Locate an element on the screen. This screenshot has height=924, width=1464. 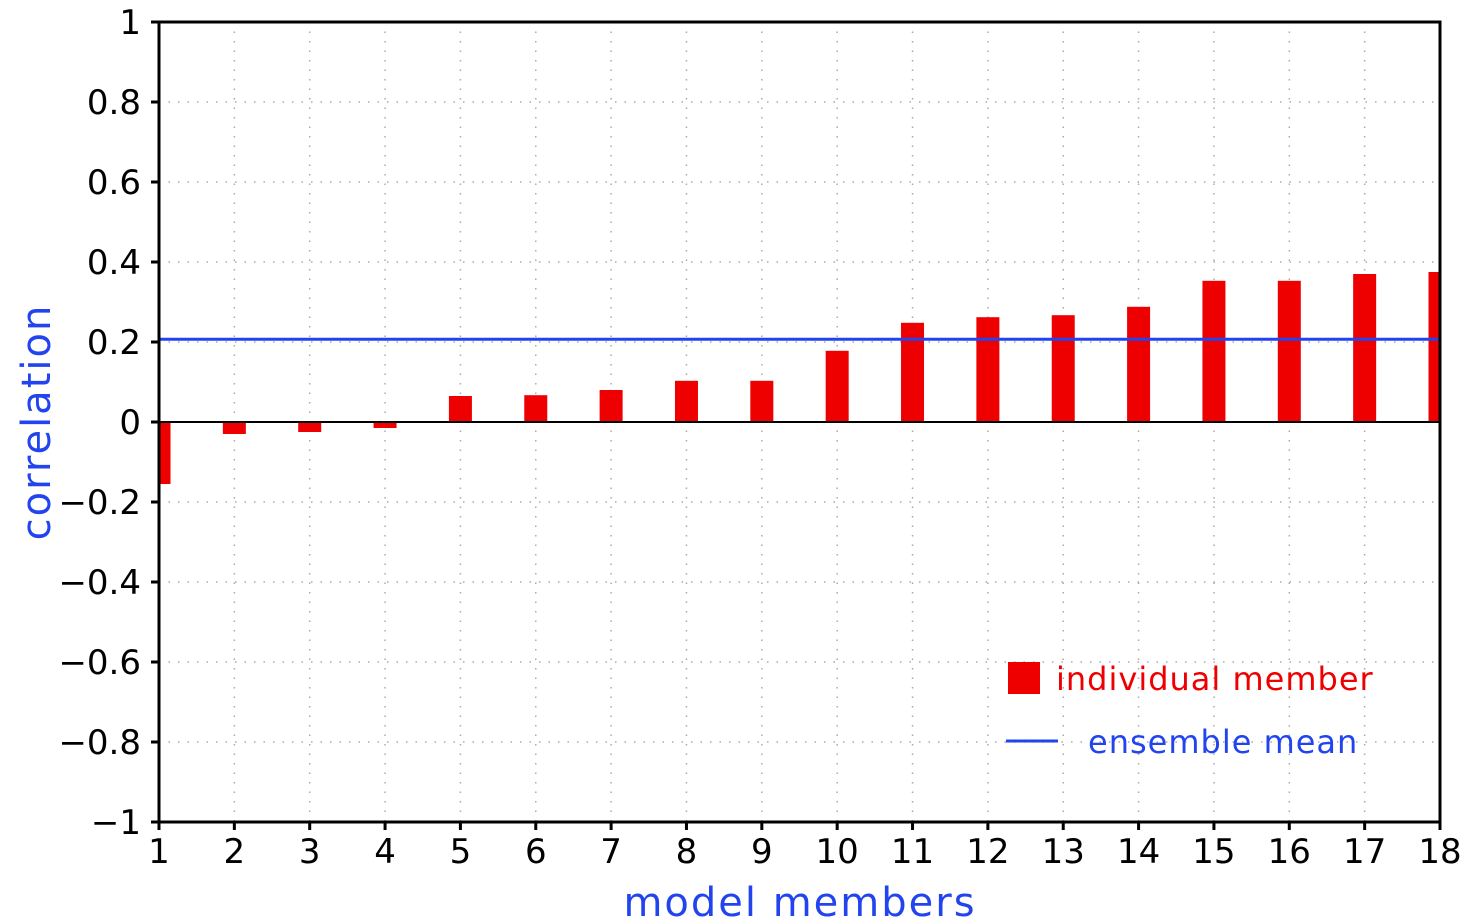
legend: individual member ensemble mean is located at coordinates (1190, 710).